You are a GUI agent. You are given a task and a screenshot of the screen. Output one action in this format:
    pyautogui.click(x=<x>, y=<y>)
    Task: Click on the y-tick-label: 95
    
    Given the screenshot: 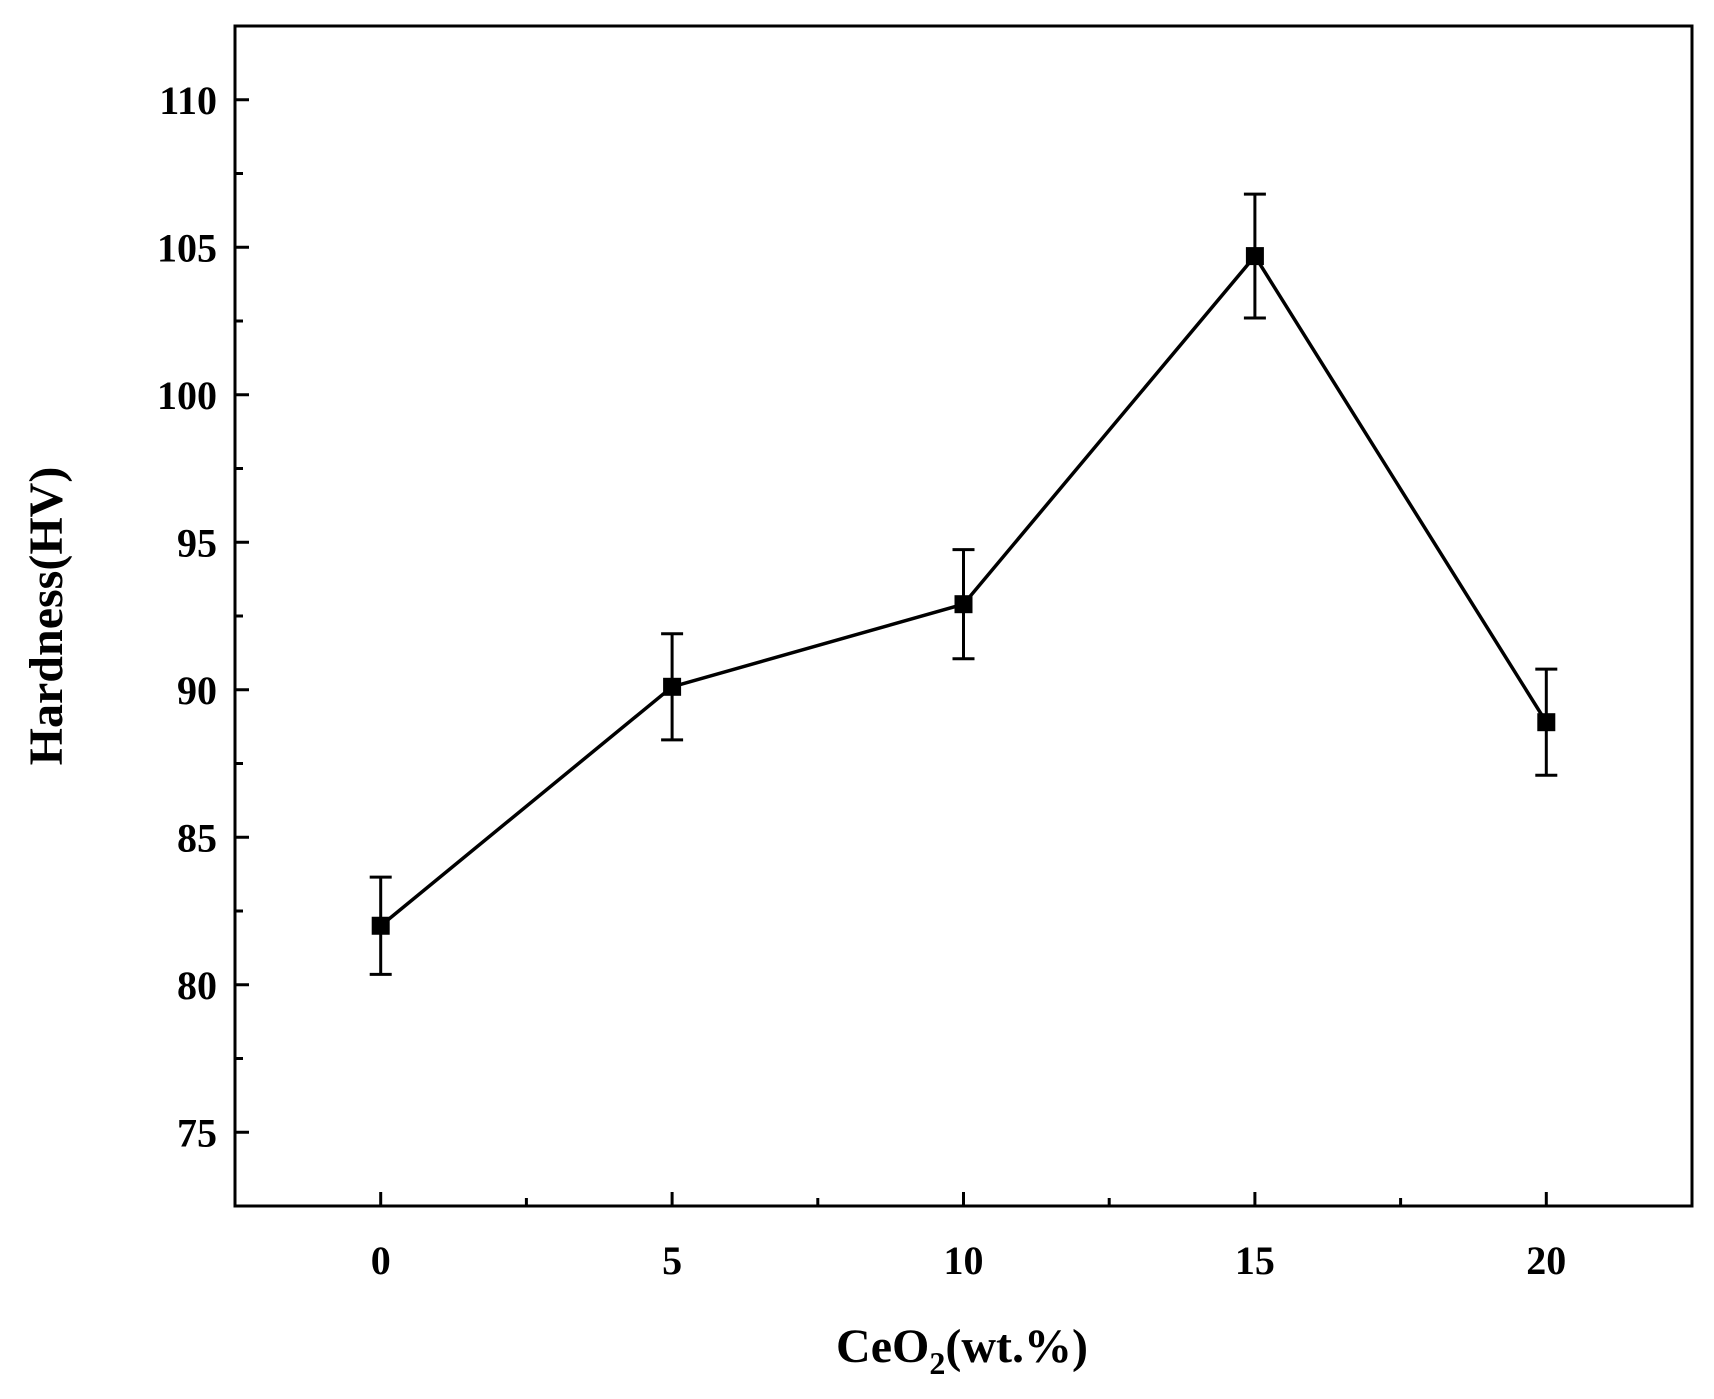 What is the action you would take?
    pyautogui.click(x=197, y=542)
    